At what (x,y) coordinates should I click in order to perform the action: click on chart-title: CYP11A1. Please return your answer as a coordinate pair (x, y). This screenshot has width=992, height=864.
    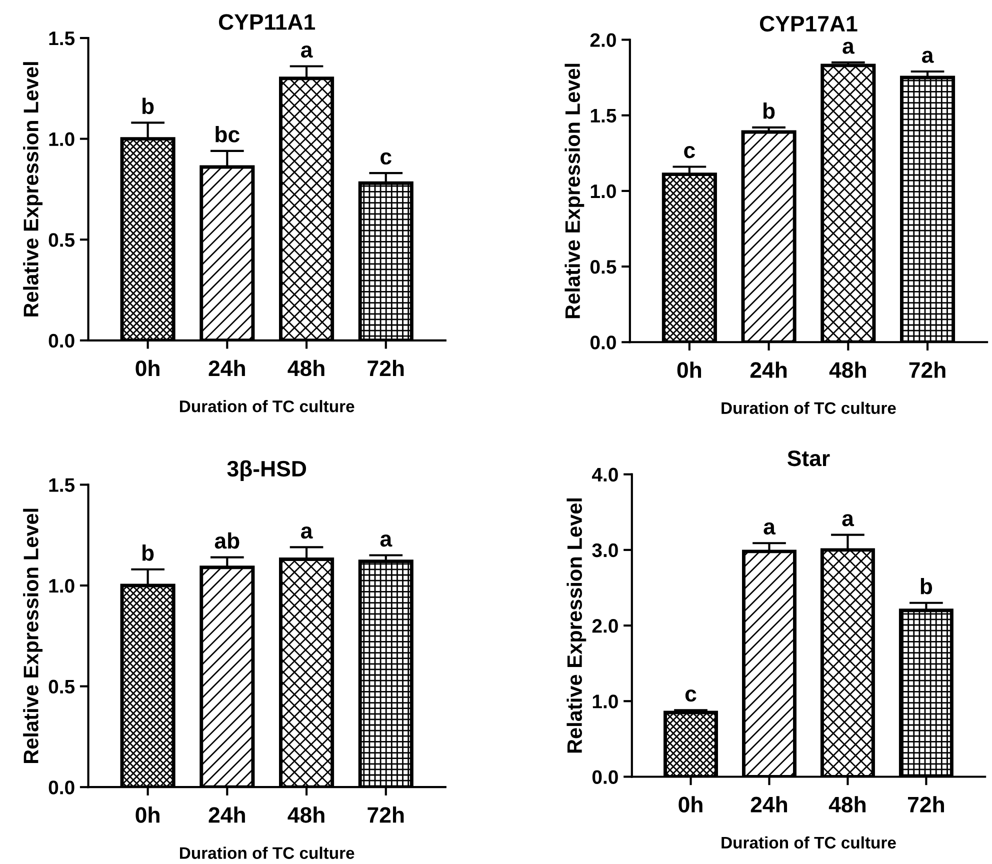
    Looking at the image, I should click on (267, 22).